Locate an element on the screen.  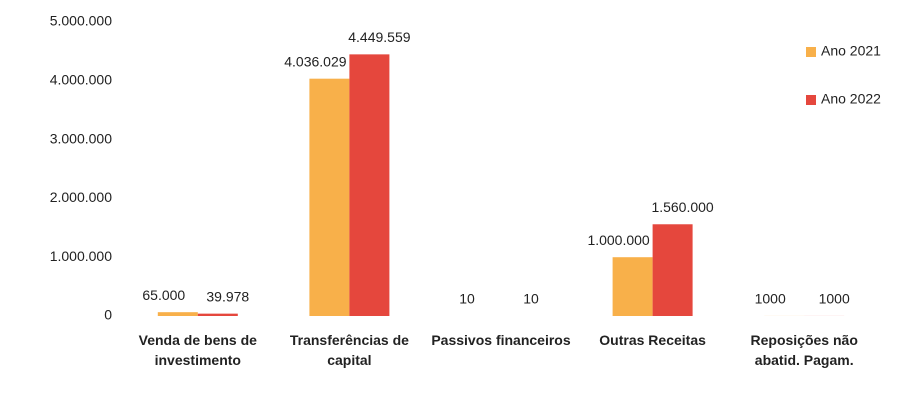
x-tick-label: Reposições não abatid. Pagam. is located at coordinates (804, 350).